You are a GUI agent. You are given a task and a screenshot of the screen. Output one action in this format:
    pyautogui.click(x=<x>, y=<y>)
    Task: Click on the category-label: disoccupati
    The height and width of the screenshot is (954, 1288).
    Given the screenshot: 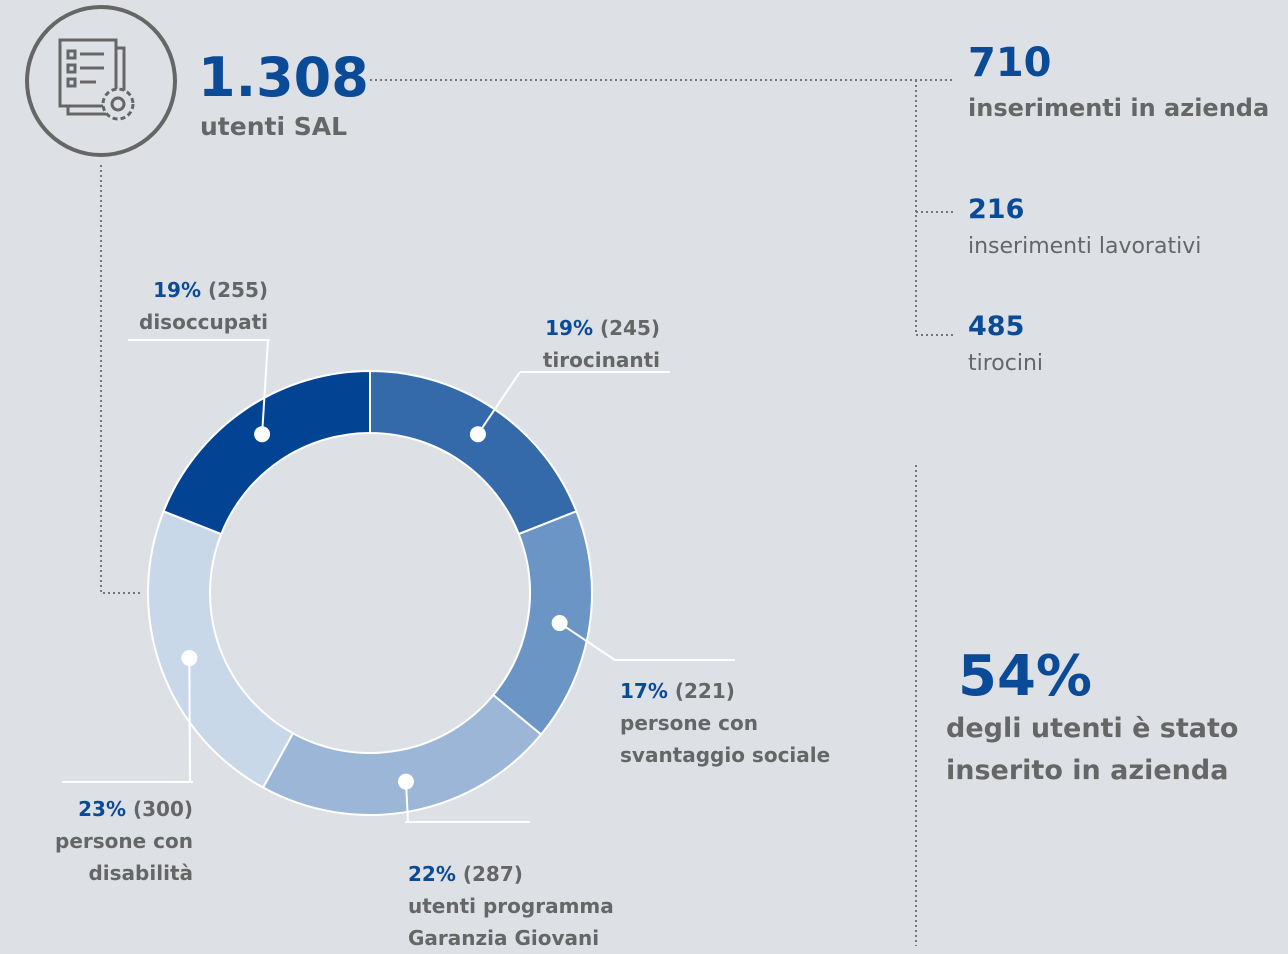 What is the action you would take?
    pyautogui.click(x=203, y=322)
    